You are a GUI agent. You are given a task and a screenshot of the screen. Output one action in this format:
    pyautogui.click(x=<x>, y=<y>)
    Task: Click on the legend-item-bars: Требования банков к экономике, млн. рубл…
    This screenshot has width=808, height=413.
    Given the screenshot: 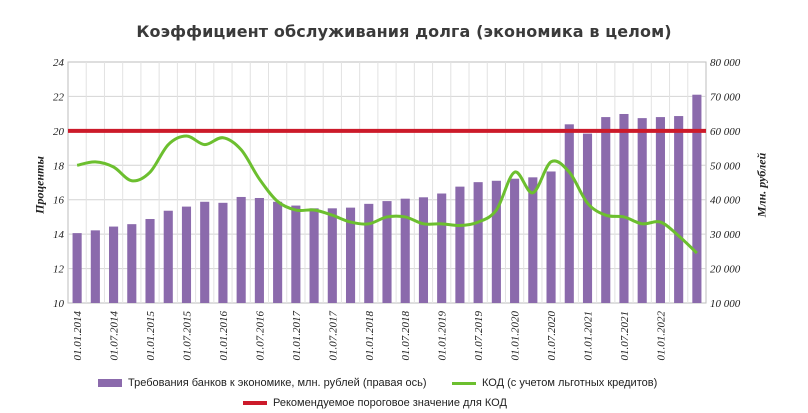 What is the action you would take?
    pyautogui.click(x=262, y=383)
    